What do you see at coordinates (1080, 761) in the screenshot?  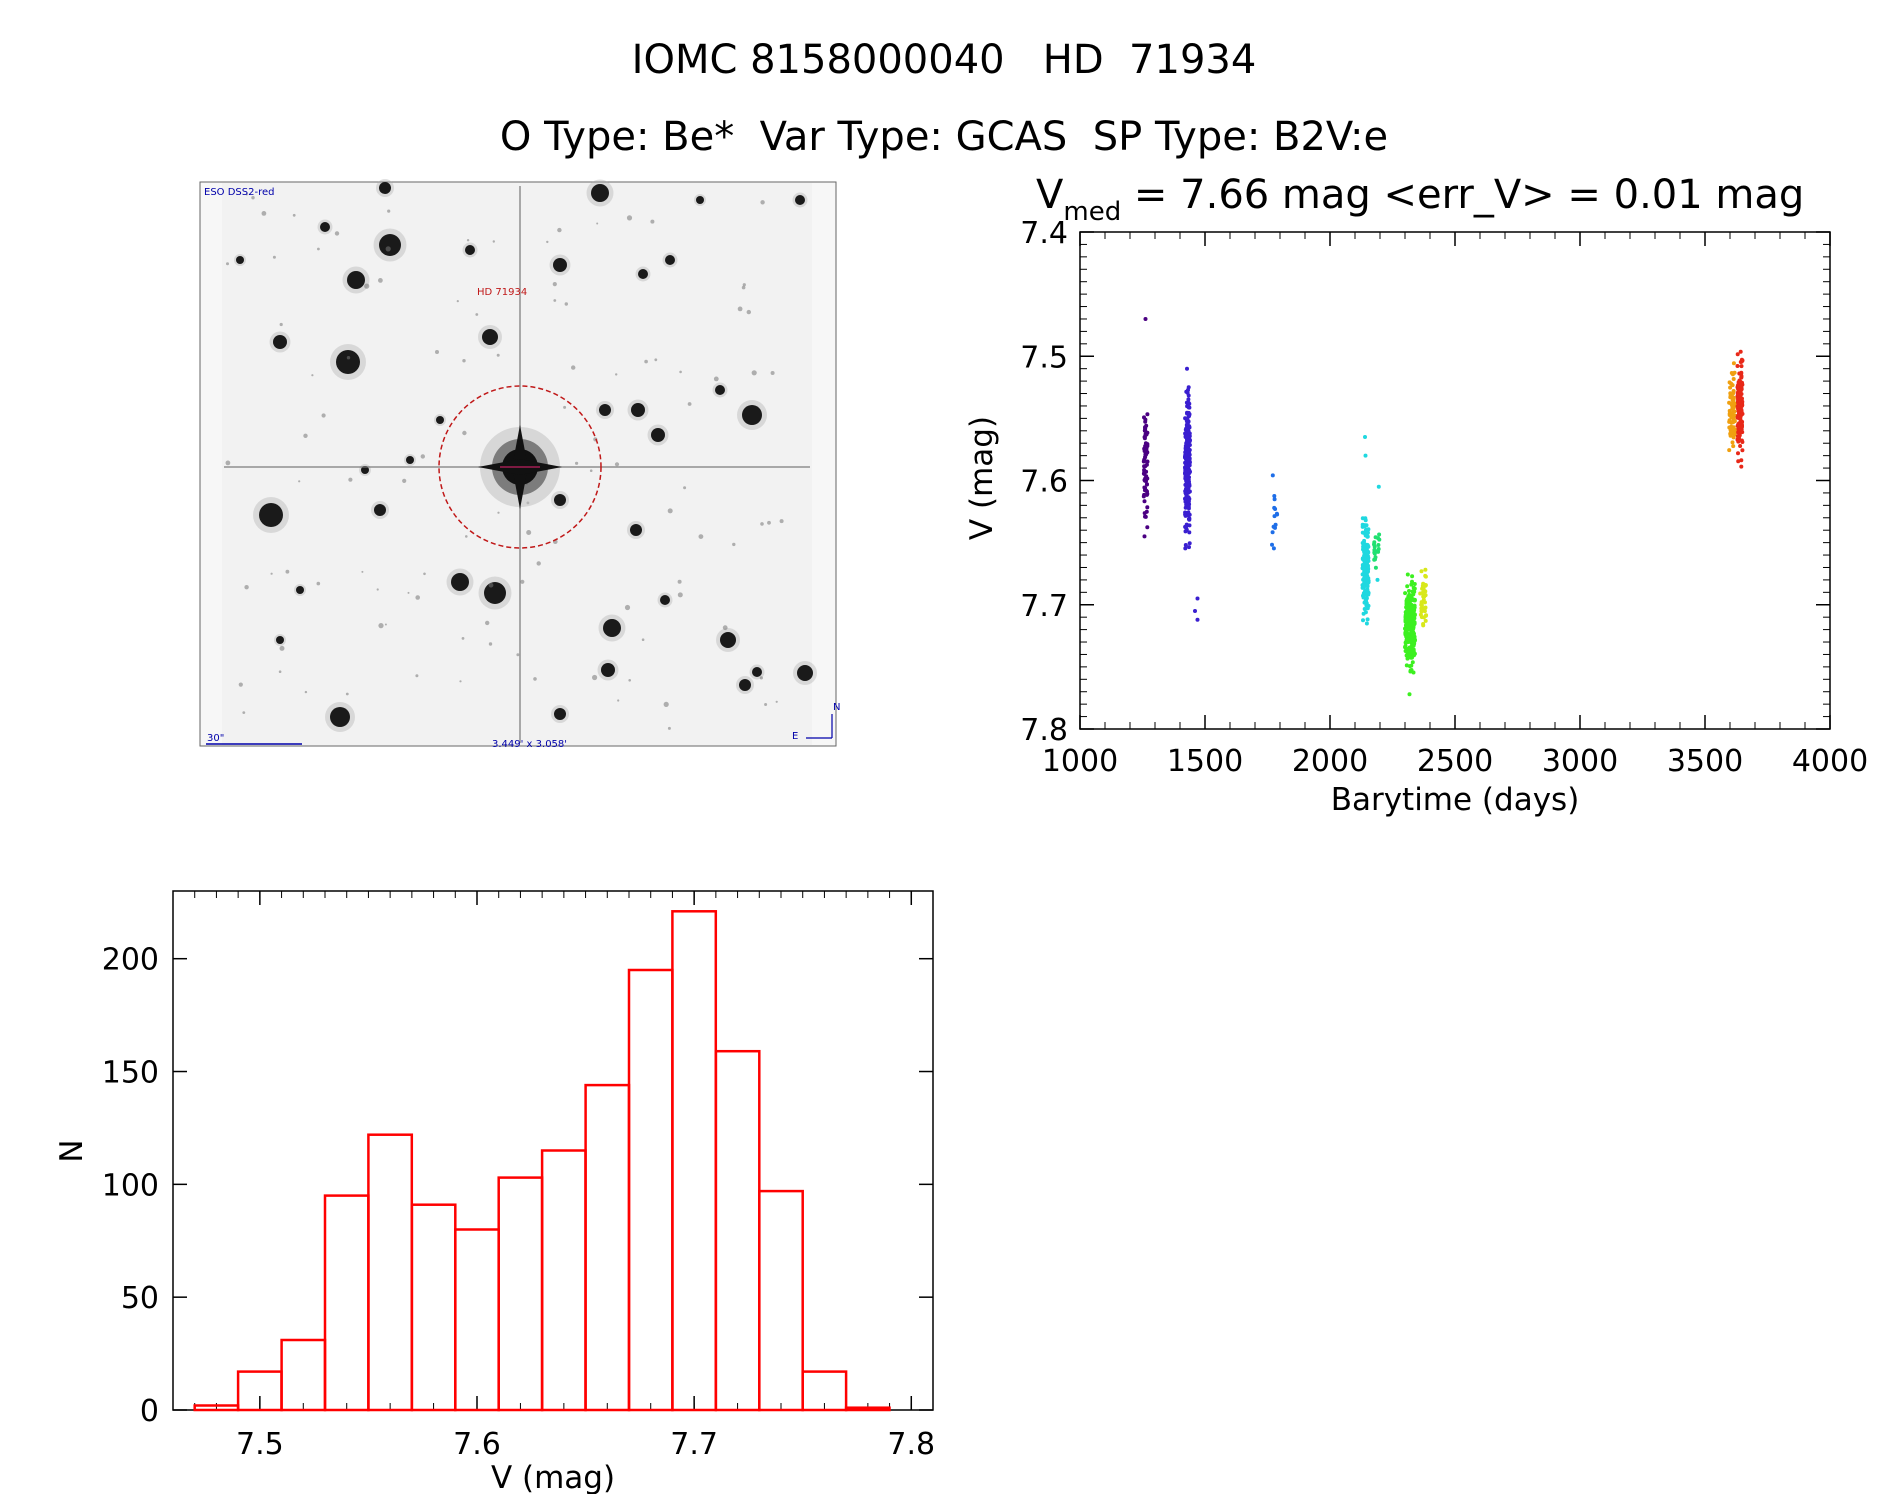 I see `x-tick-label: 1000` at bounding box center [1080, 761].